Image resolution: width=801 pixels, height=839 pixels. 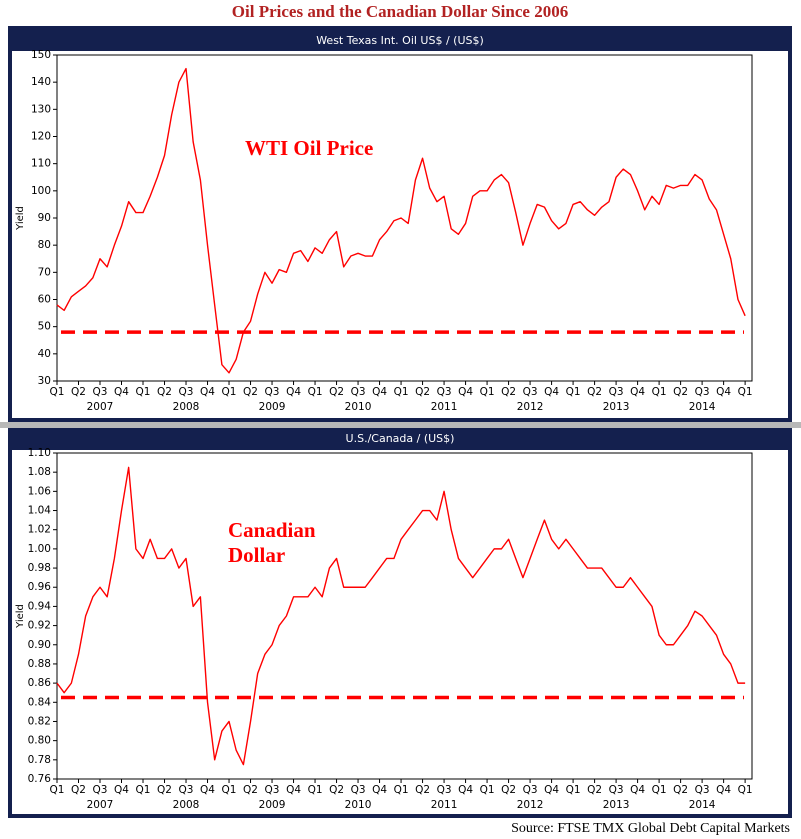 I want to click on y-axis-label: Yield, so click(x=20, y=616).